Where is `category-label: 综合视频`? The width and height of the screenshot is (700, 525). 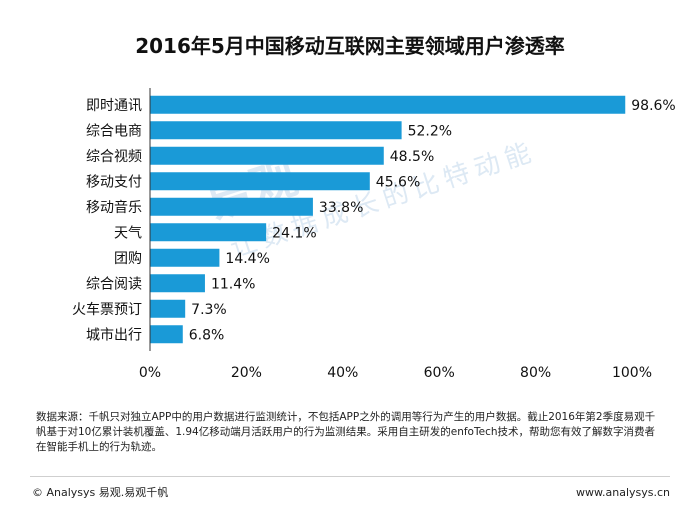 category-label: 综合视频 is located at coordinates (114, 157).